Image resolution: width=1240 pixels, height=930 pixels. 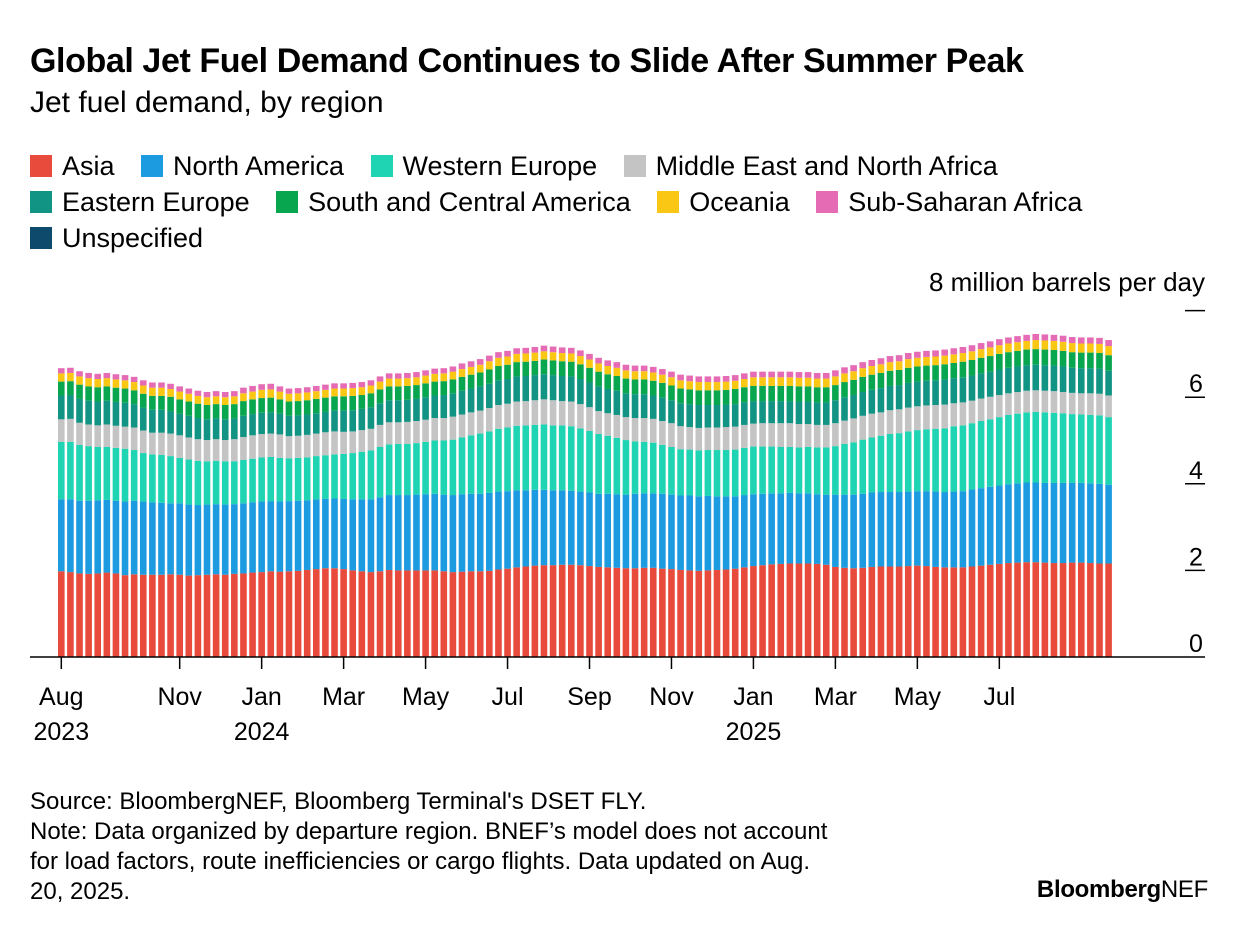 I want to click on y-tick-label: 0, so click(x=1196, y=644).